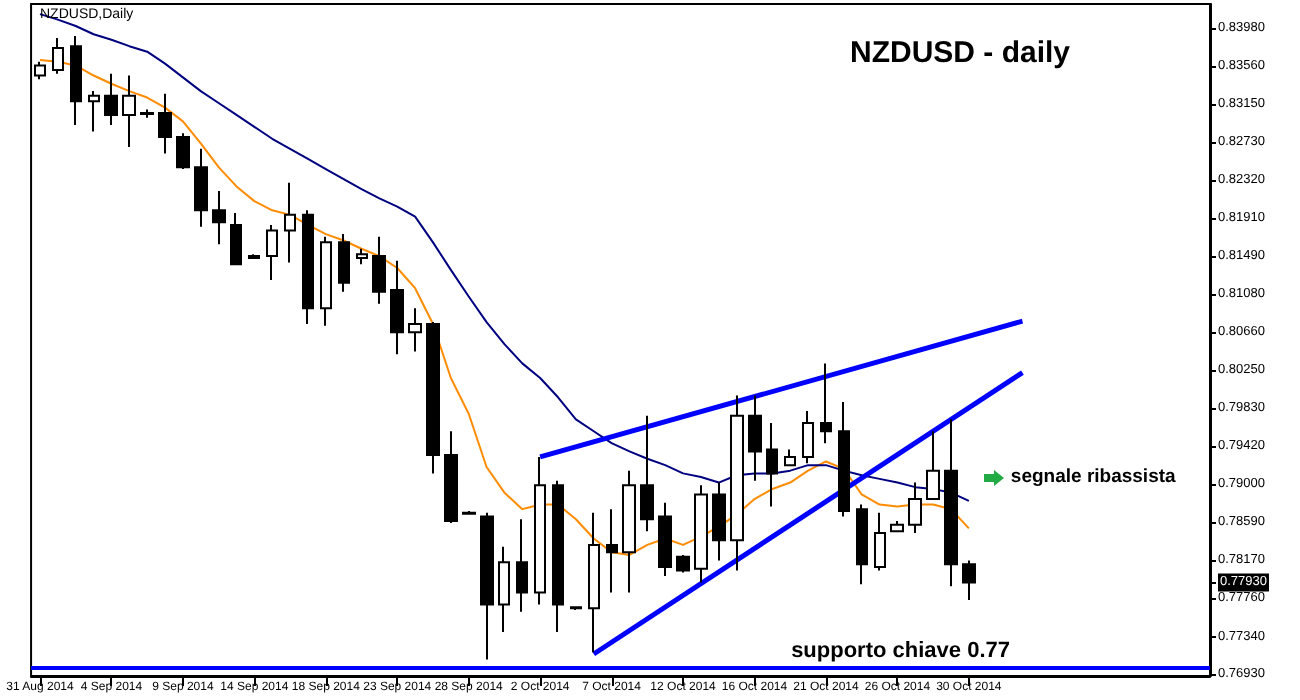  I want to click on annotation: segnale ribassista, so click(1093, 476).